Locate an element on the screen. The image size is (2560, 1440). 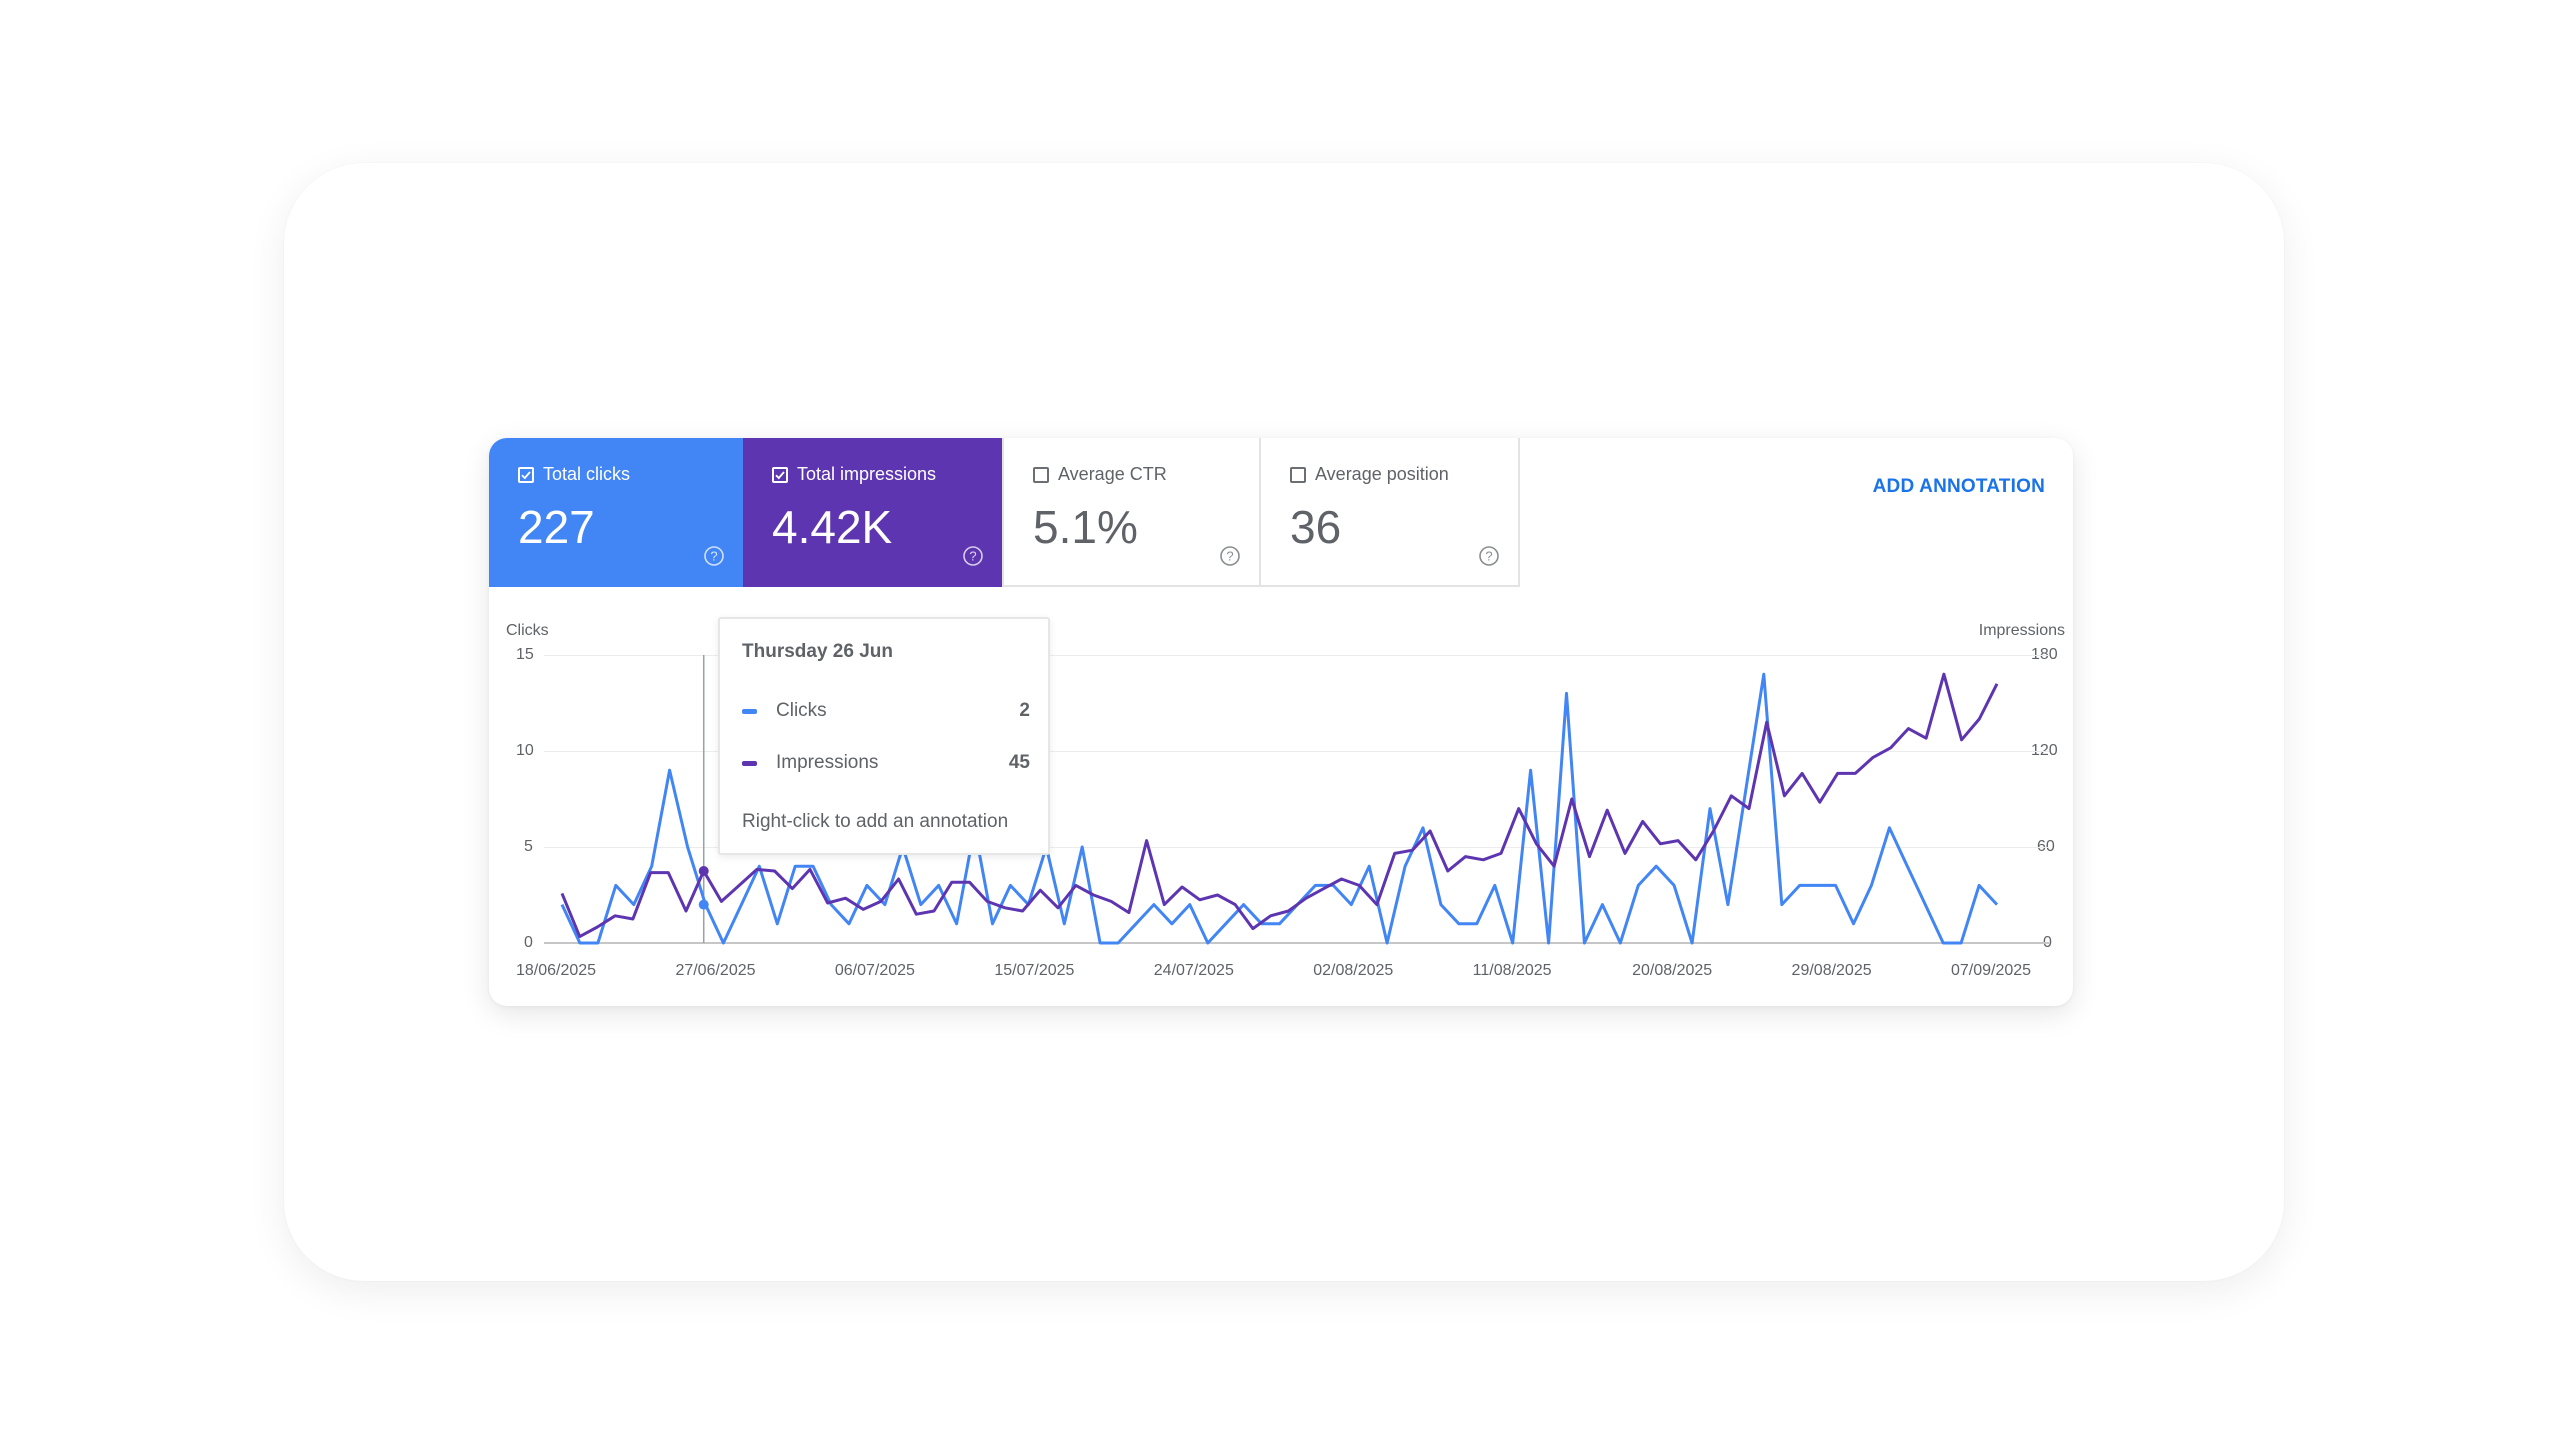
tooltip-note: Right-click to add an annotation is located at coordinates (875, 822).